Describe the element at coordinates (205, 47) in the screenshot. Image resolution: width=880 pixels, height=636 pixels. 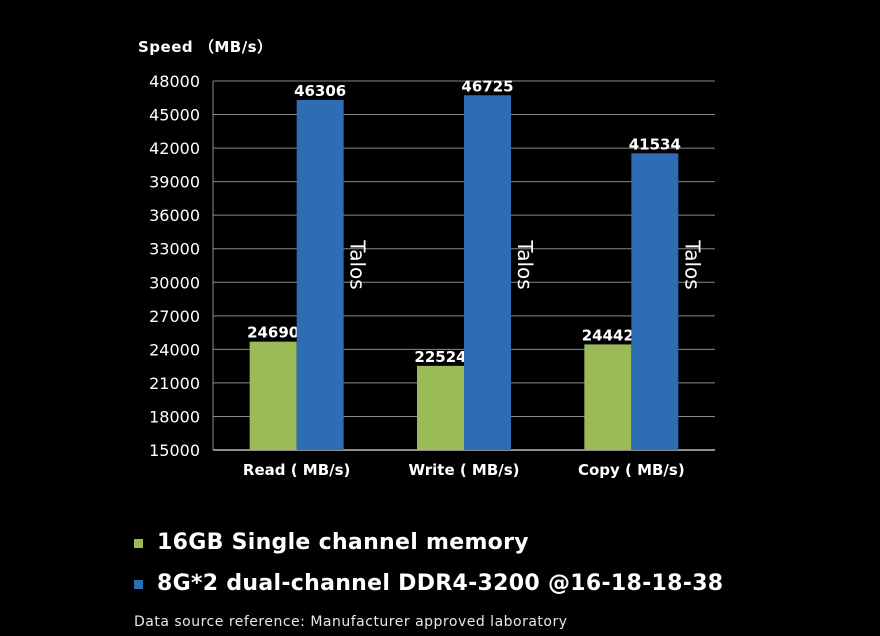
I see `y-axis-title: Speed （MB/s）` at that location.